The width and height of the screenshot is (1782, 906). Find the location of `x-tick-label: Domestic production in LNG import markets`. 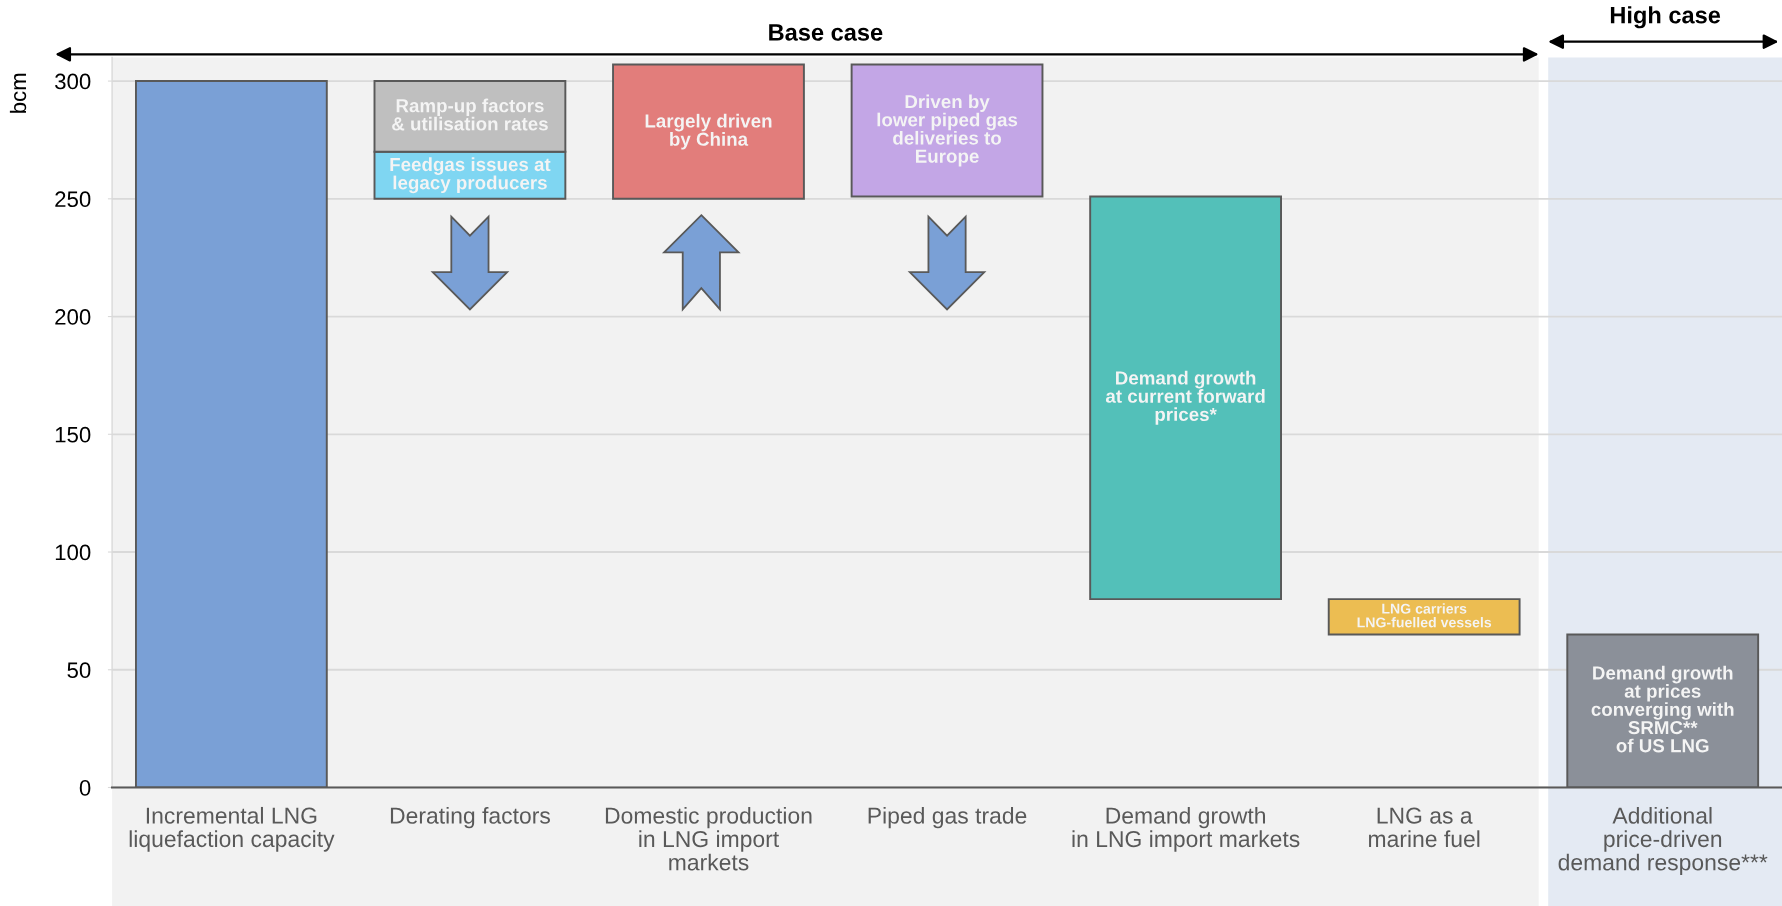

x-tick-label: Domestic production in LNG import markets is located at coordinates (708, 838).